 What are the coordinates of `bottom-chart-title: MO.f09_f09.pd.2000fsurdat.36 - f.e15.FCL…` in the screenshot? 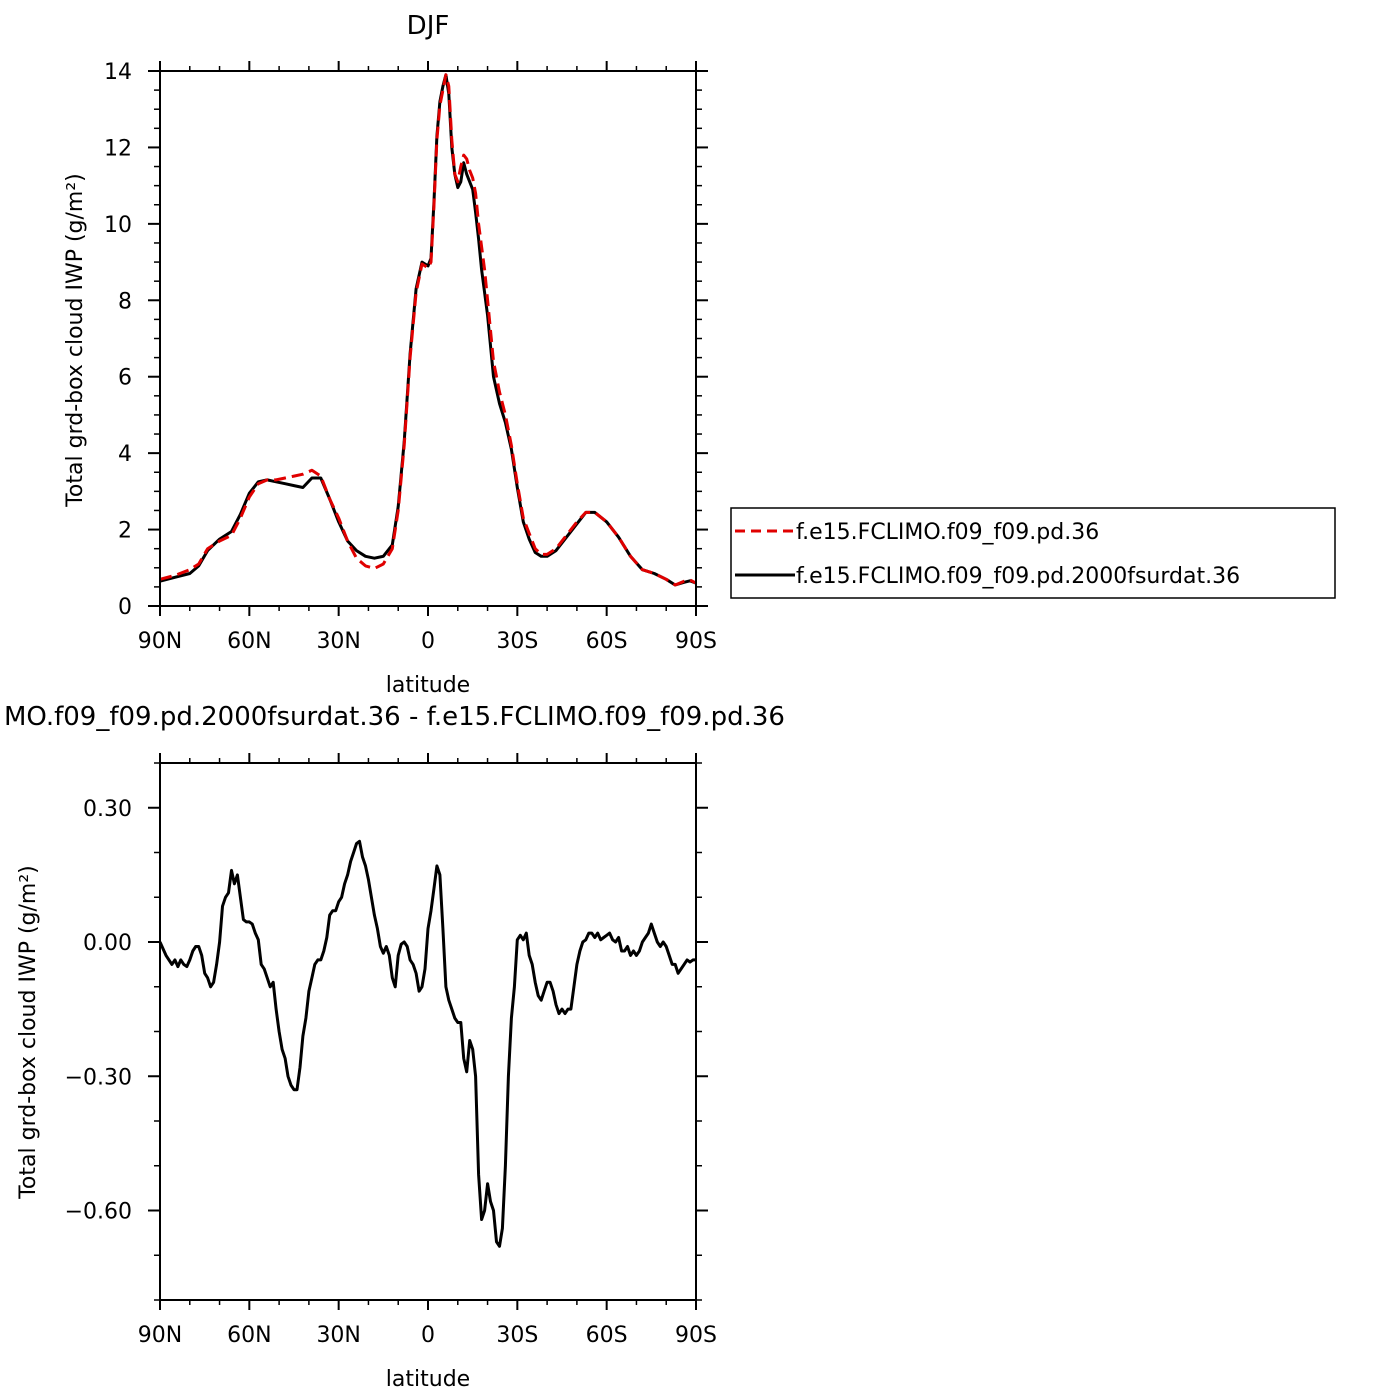 It's located at (394, 717).